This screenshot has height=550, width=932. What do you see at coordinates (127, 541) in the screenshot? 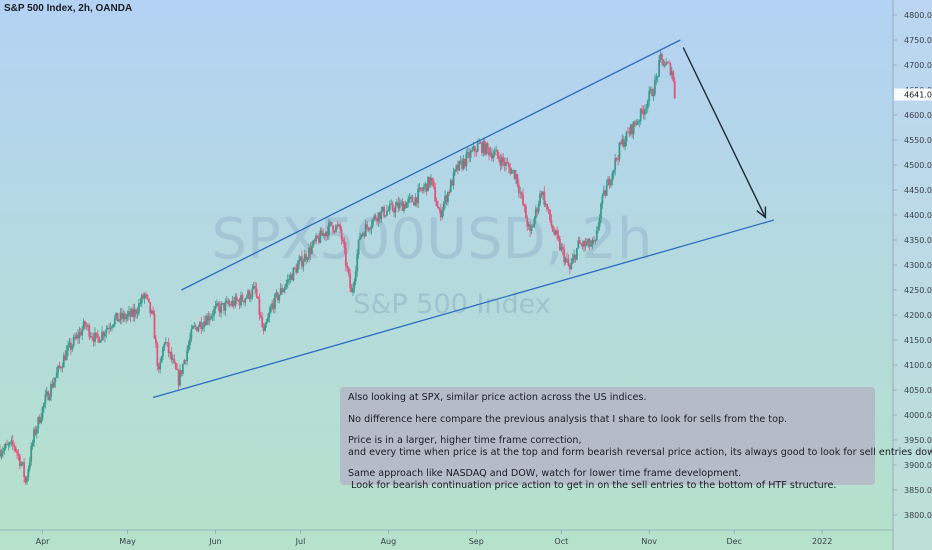
I see `x-tick-label: May` at bounding box center [127, 541].